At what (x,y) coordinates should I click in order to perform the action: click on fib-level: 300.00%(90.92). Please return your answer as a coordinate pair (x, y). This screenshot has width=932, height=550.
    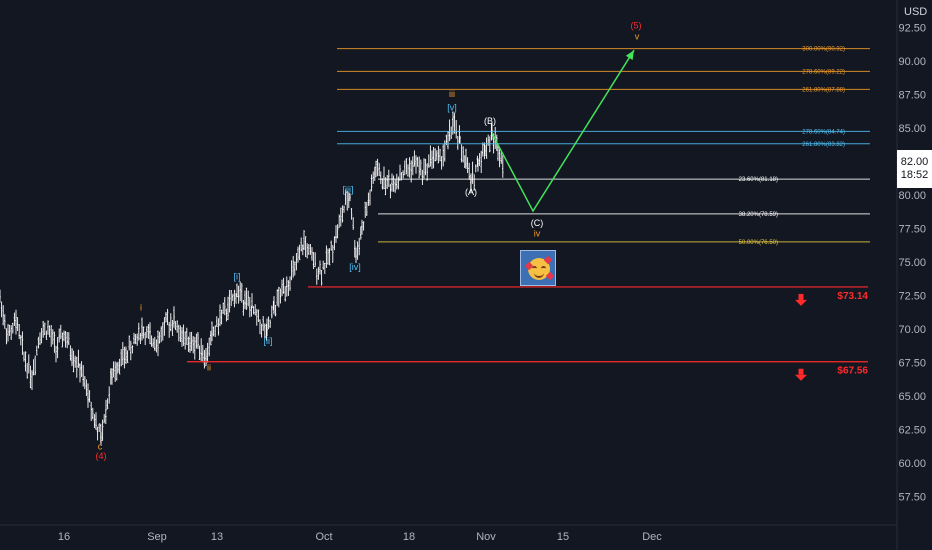
    Looking at the image, I should click on (603, 50).